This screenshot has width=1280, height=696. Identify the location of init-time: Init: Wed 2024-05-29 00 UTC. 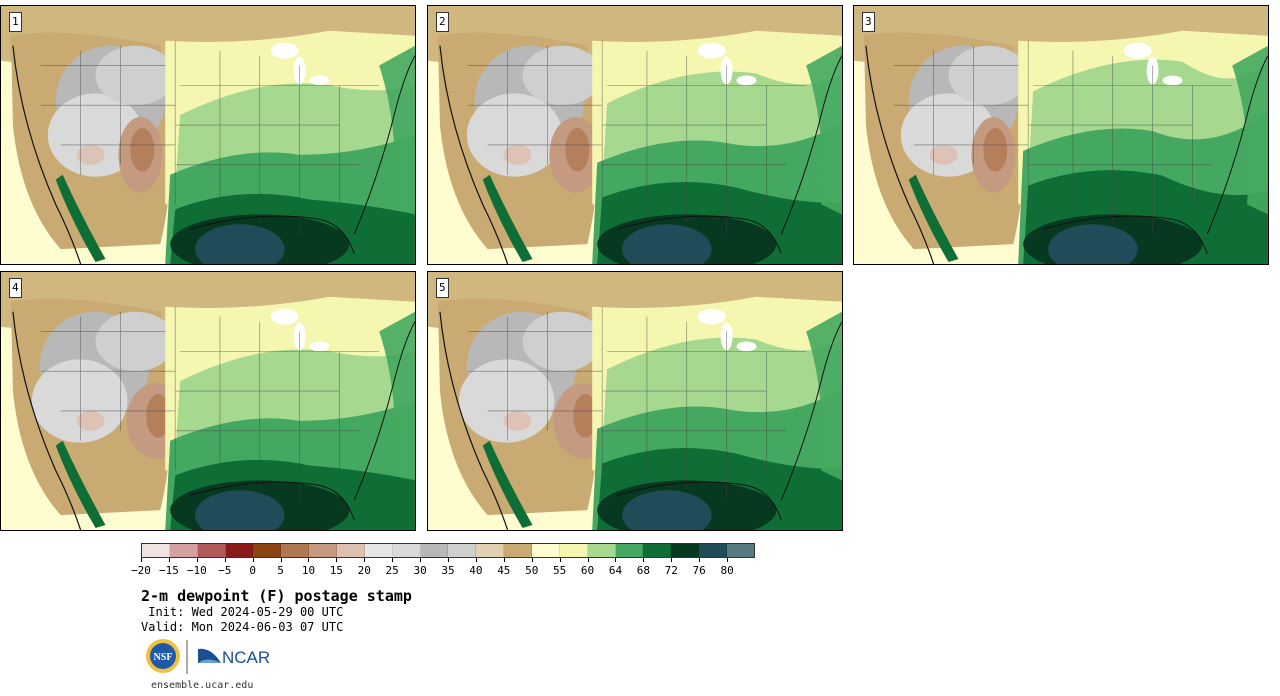
(242, 612).